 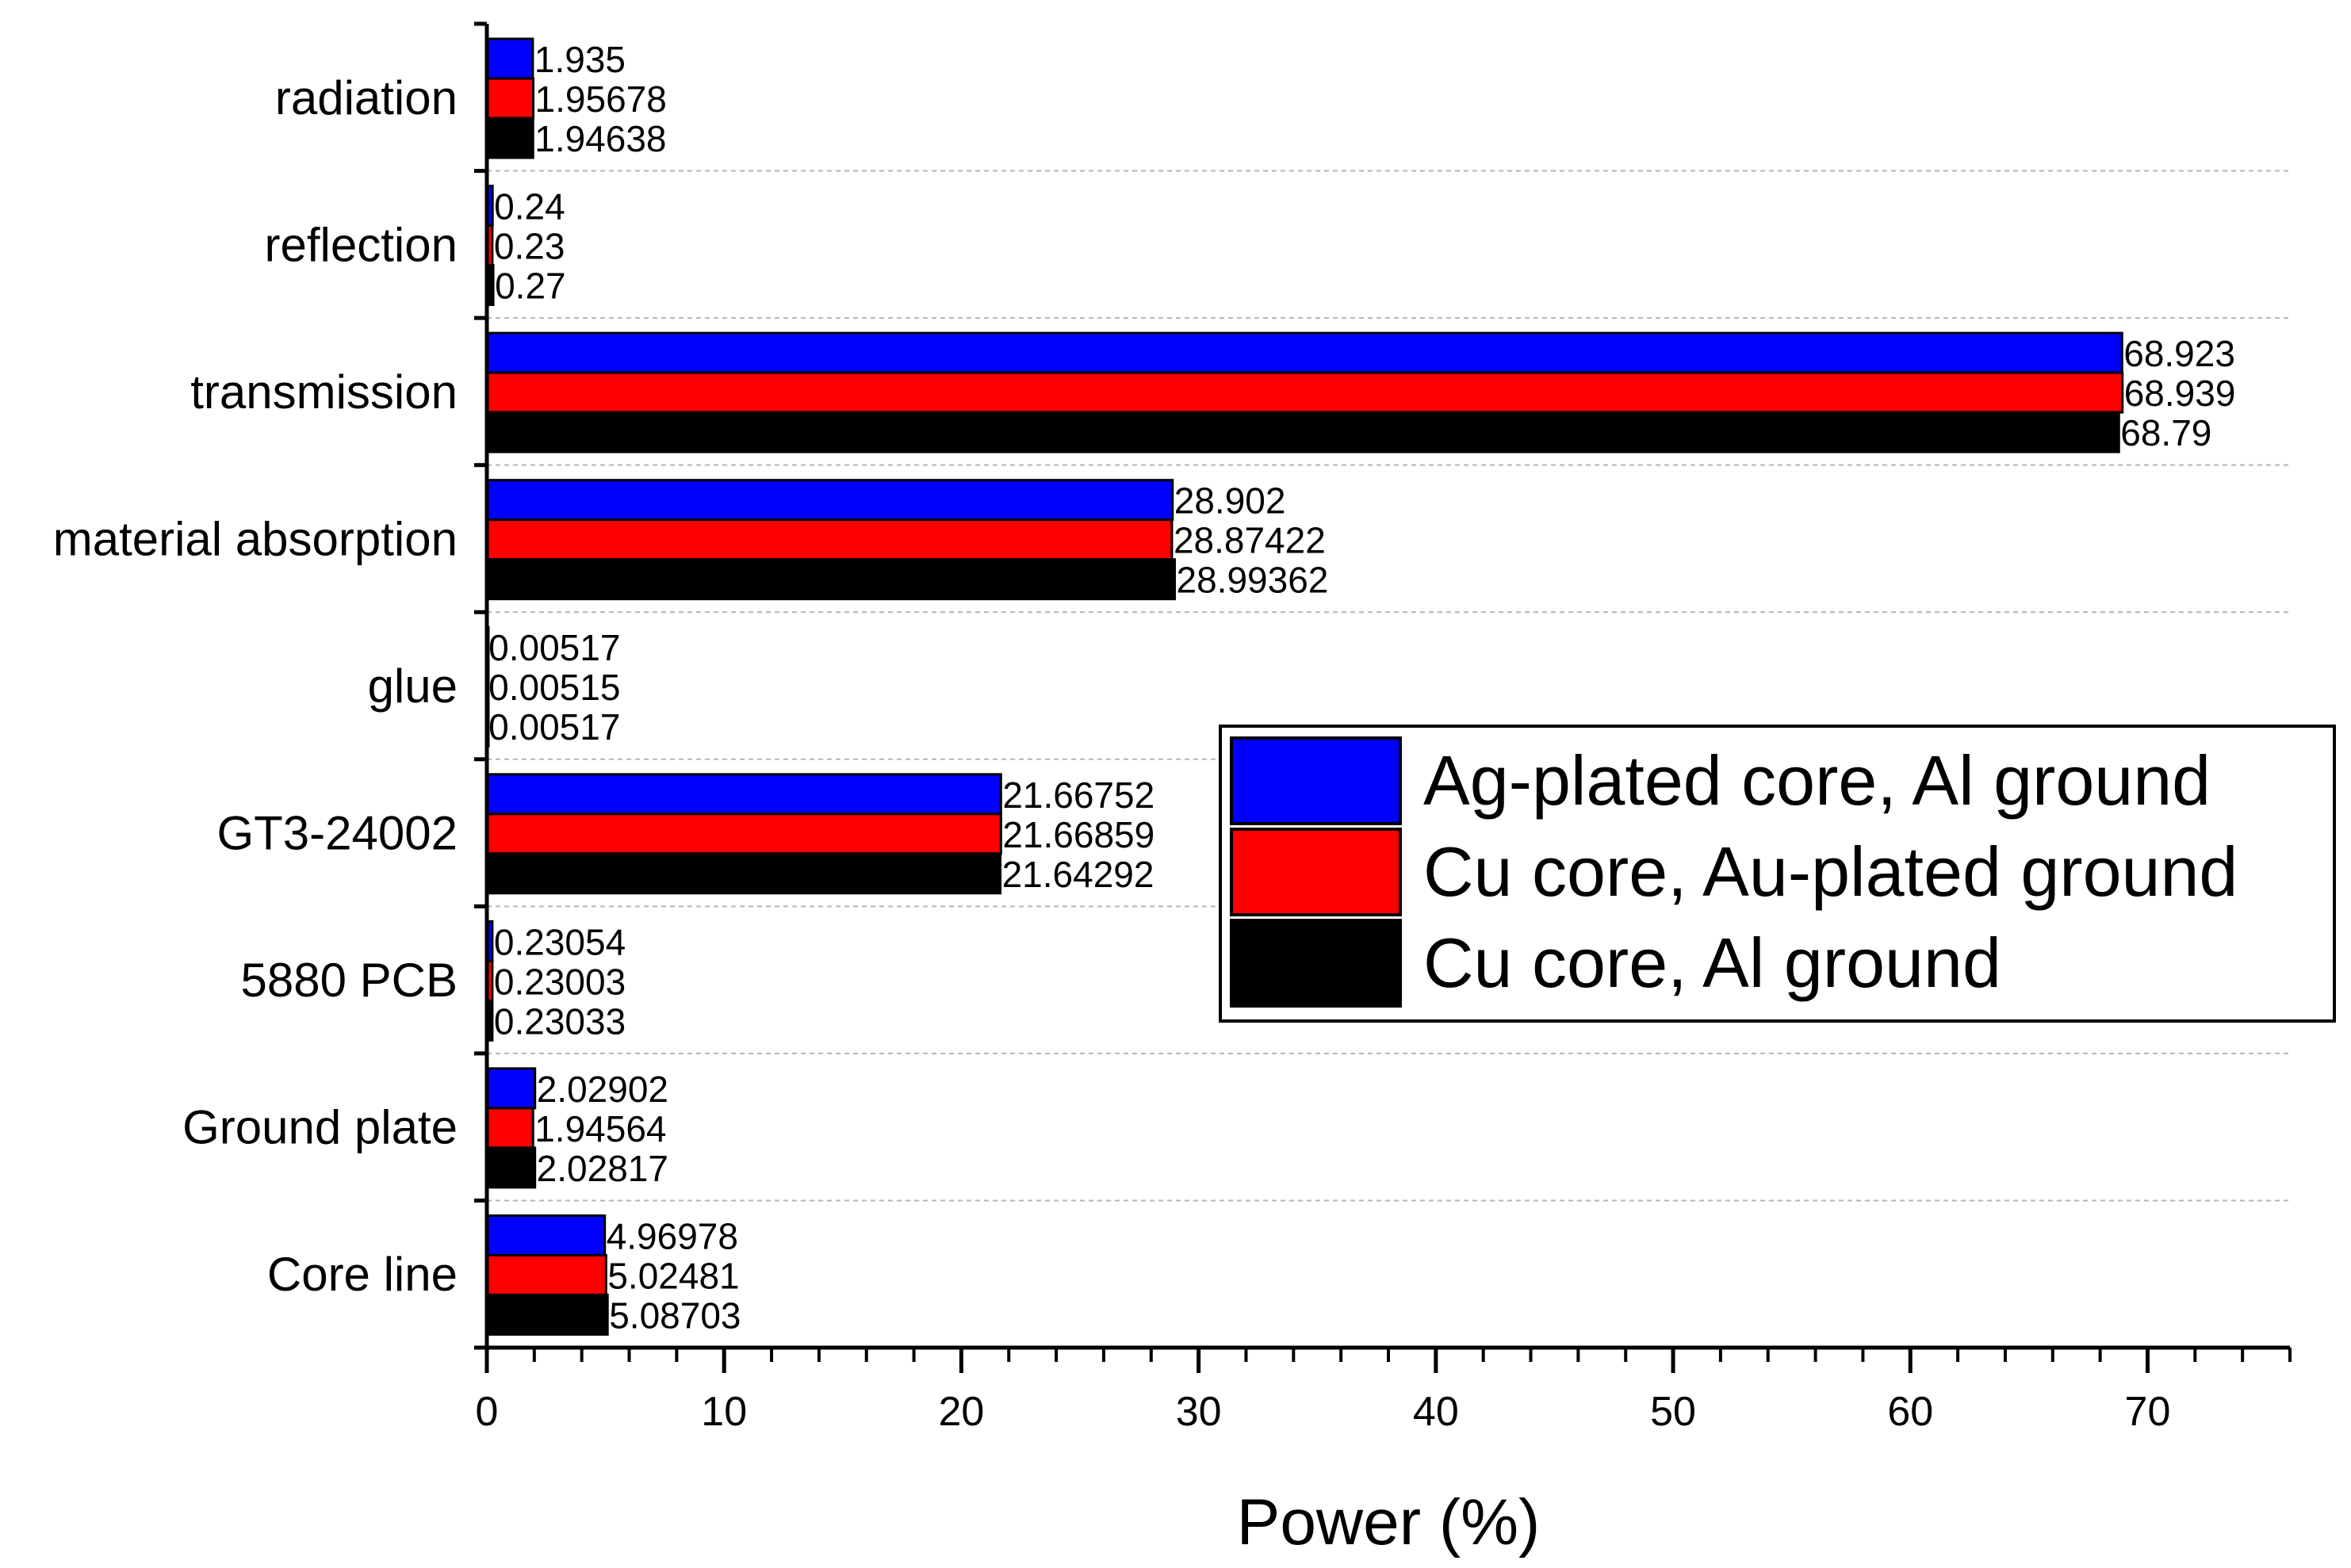 What do you see at coordinates (673, 1275) in the screenshot?
I see `value-label-core-line-series-2: 5.02481` at bounding box center [673, 1275].